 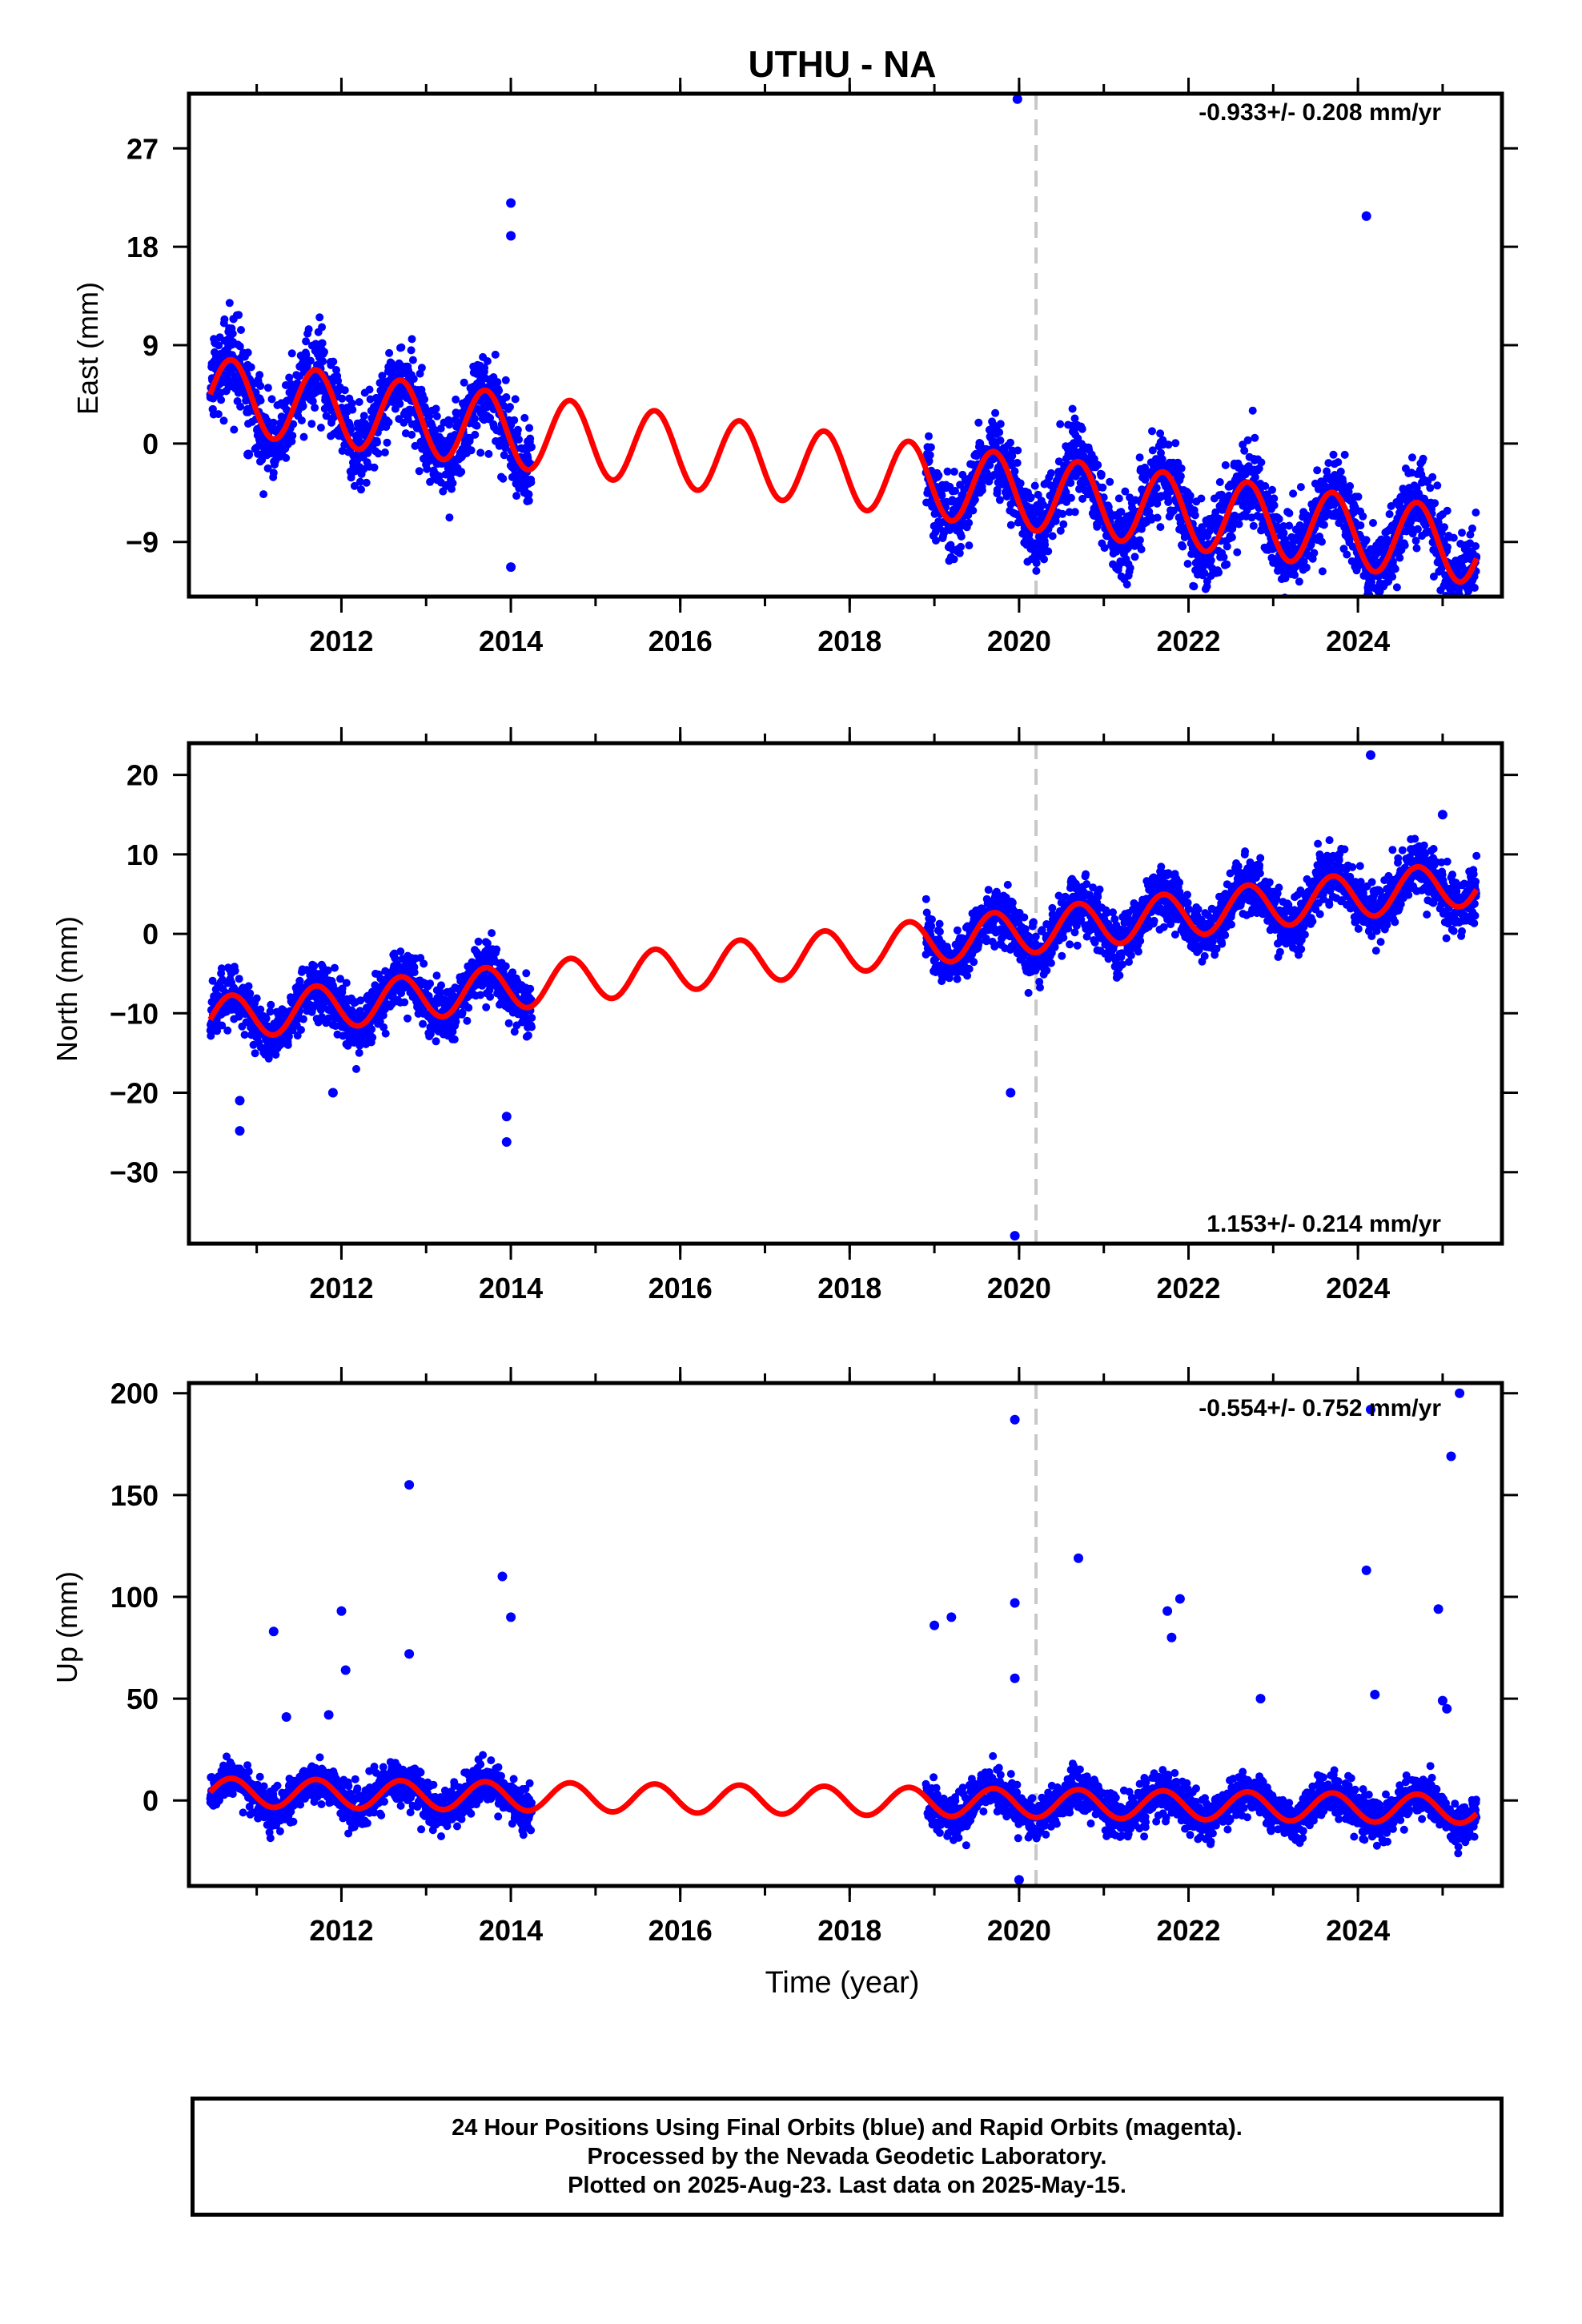 I want to click on east-x-tick-label: 2018, so click(x=849, y=641).